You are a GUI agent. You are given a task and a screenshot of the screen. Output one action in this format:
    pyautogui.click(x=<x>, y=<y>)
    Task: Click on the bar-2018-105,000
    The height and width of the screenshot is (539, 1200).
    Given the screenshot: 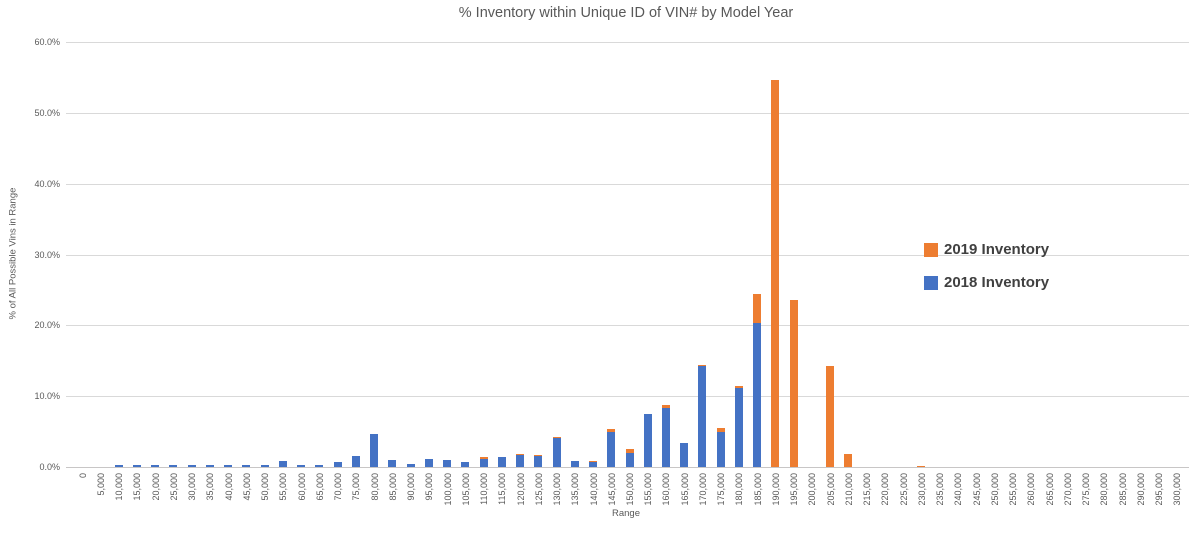 What is the action you would take?
    pyautogui.click(x=465, y=464)
    